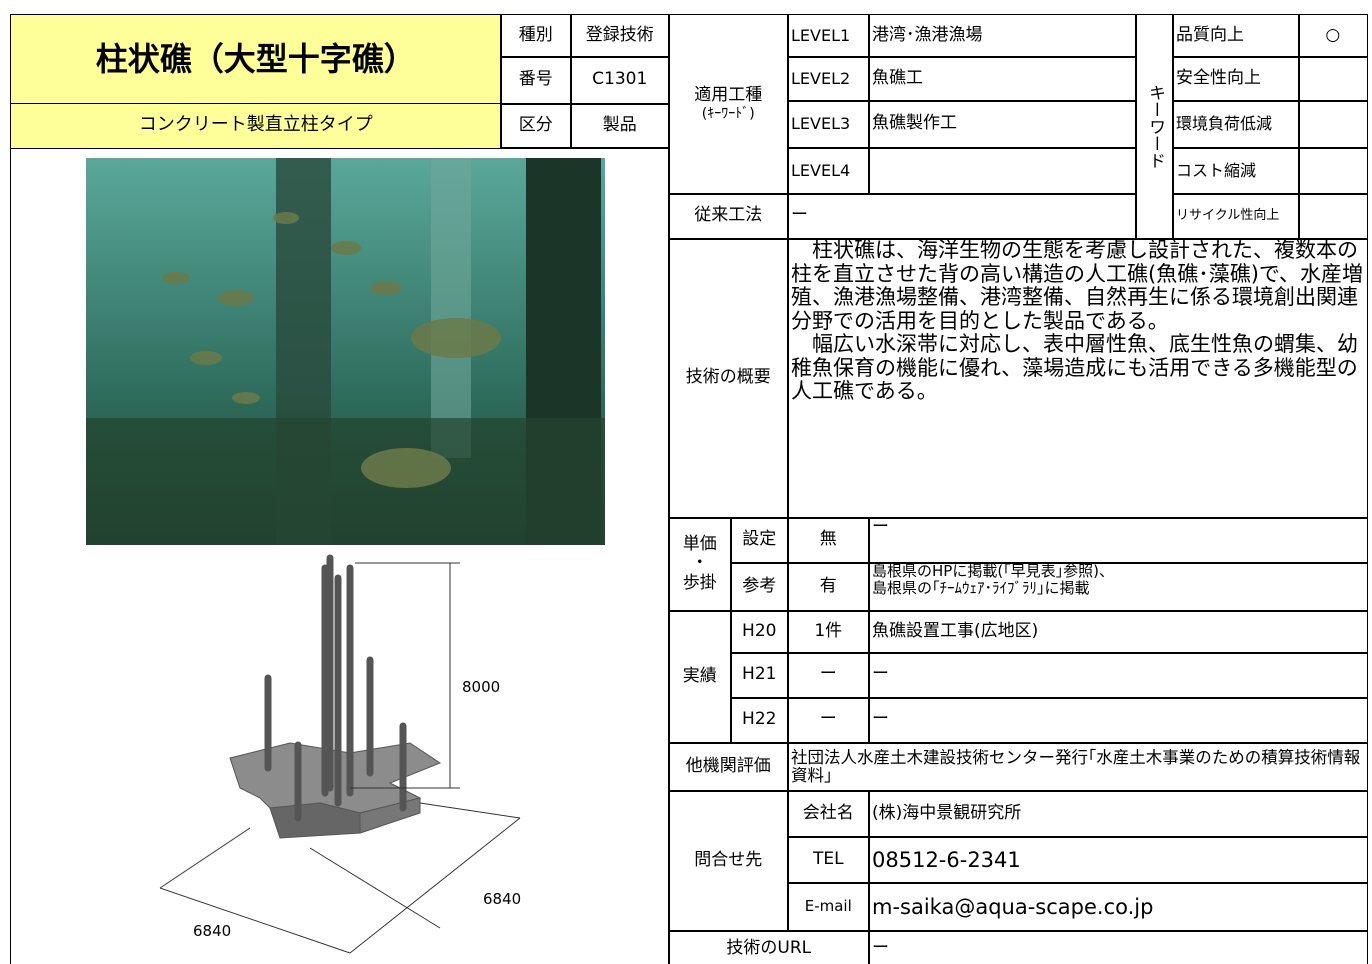  What do you see at coordinates (828, 171) in the screenshot?
I see `level-label: LEVEL4` at bounding box center [828, 171].